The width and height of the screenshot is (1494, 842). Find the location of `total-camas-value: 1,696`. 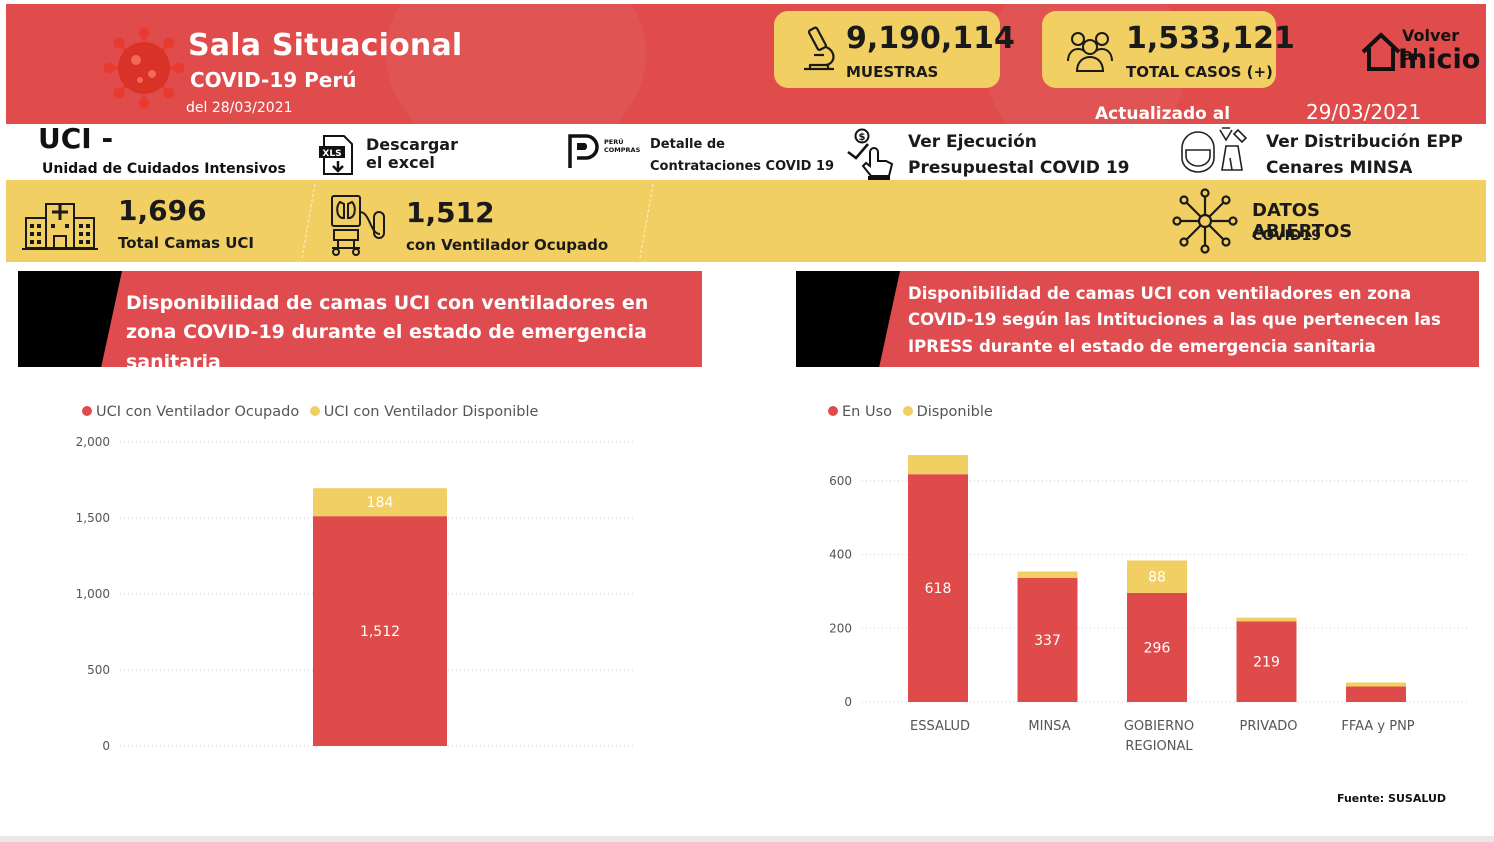

total-camas-value: 1,696 is located at coordinates (162, 210).